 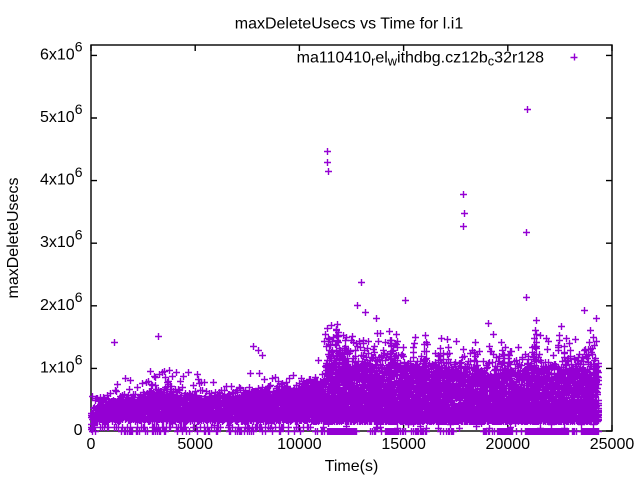 I want to click on svg-text: 15000, so click(x=403, y=444).